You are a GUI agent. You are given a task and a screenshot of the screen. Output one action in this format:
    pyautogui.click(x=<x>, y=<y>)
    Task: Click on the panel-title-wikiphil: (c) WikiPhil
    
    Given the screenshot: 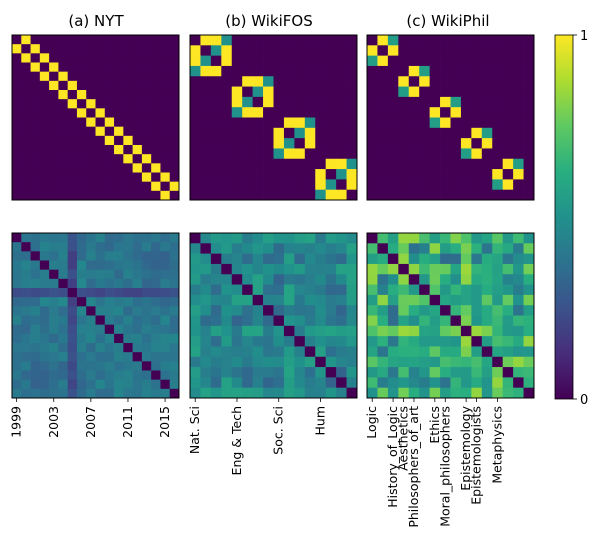 What is the action you would take?
    pyautogui.click(x=447, y=21)
    